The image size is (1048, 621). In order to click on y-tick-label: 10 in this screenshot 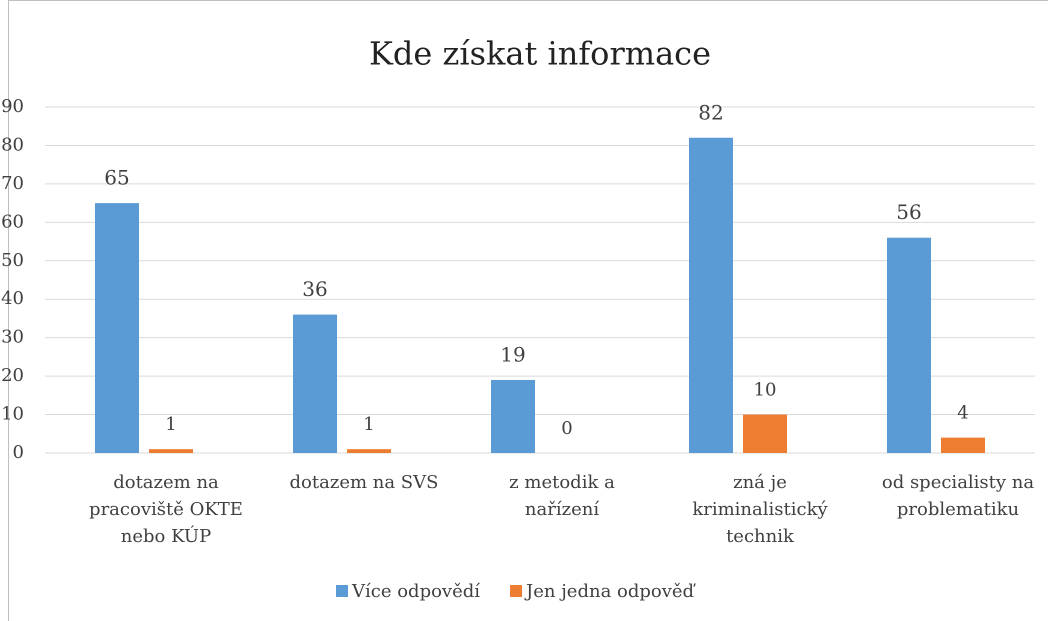, I will do `click(12, 414)`.